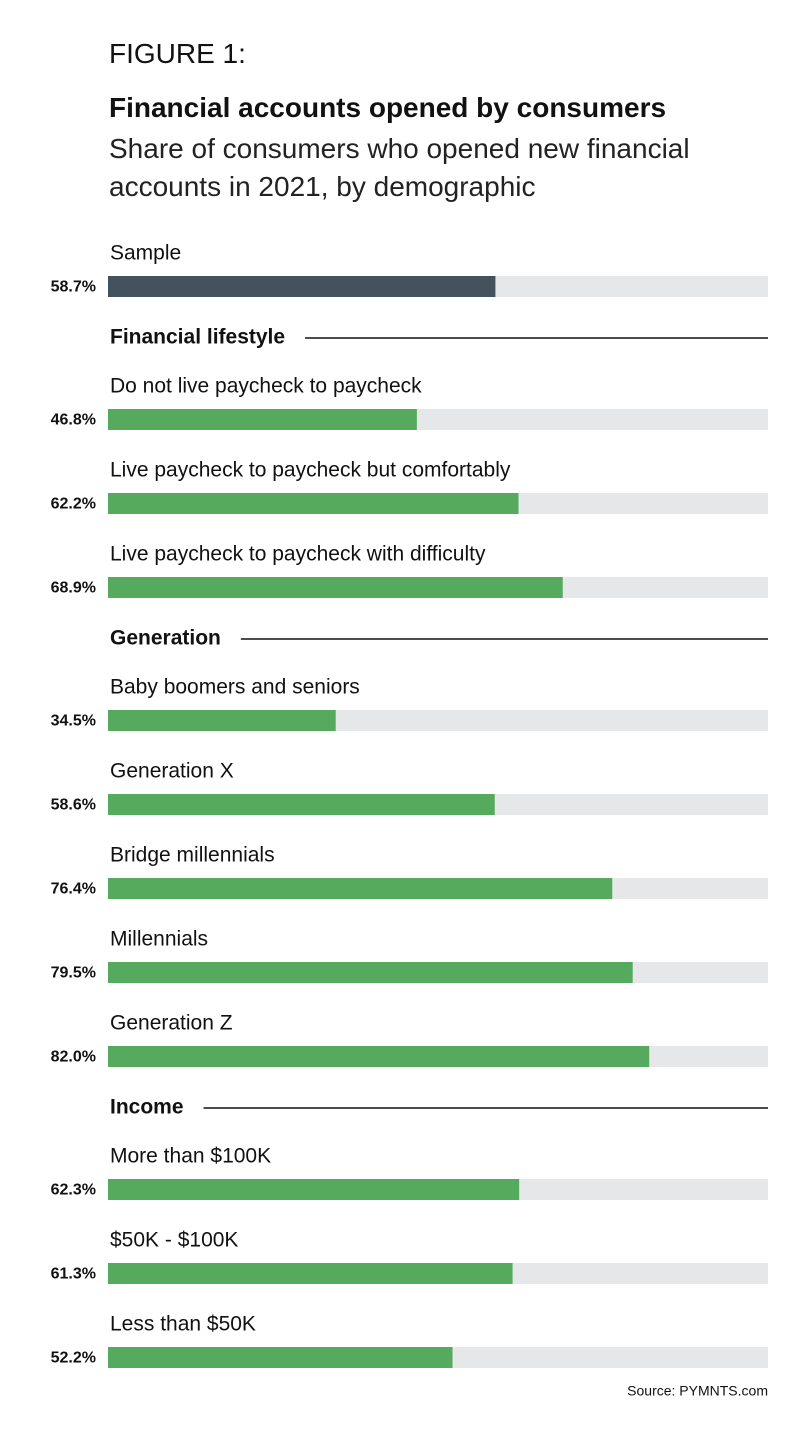 This screenshot has height=1441, width=812. I want to click on category-label: Less than $50K, so click(183, 1324).